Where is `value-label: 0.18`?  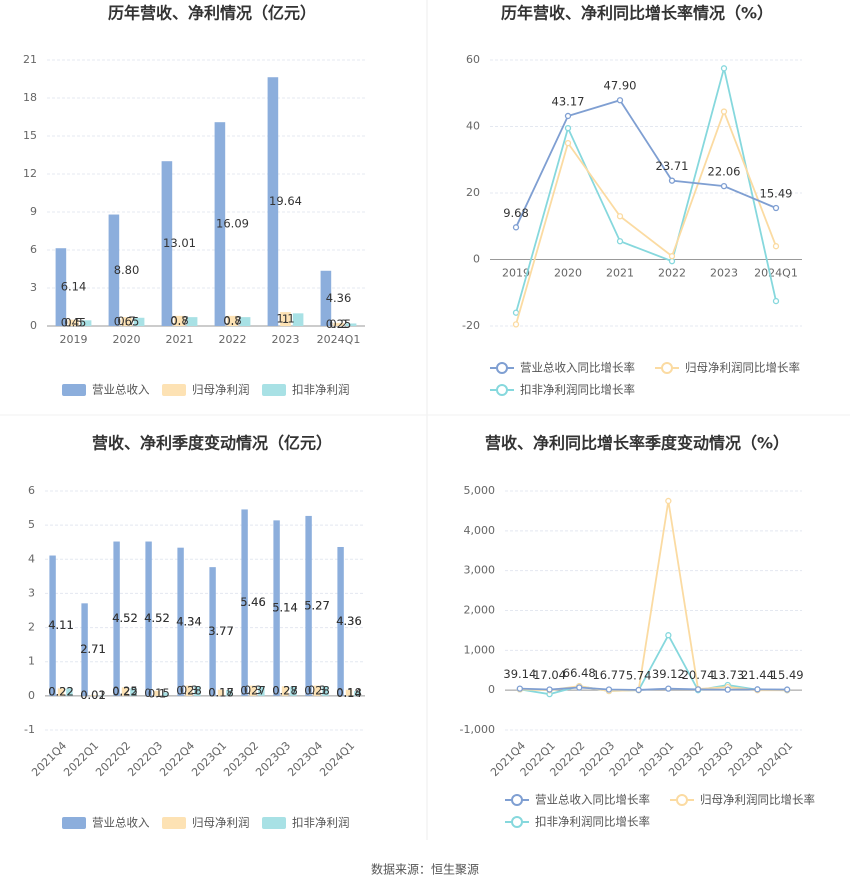
value-label: 0.18 is located at coordinates (349, 692).